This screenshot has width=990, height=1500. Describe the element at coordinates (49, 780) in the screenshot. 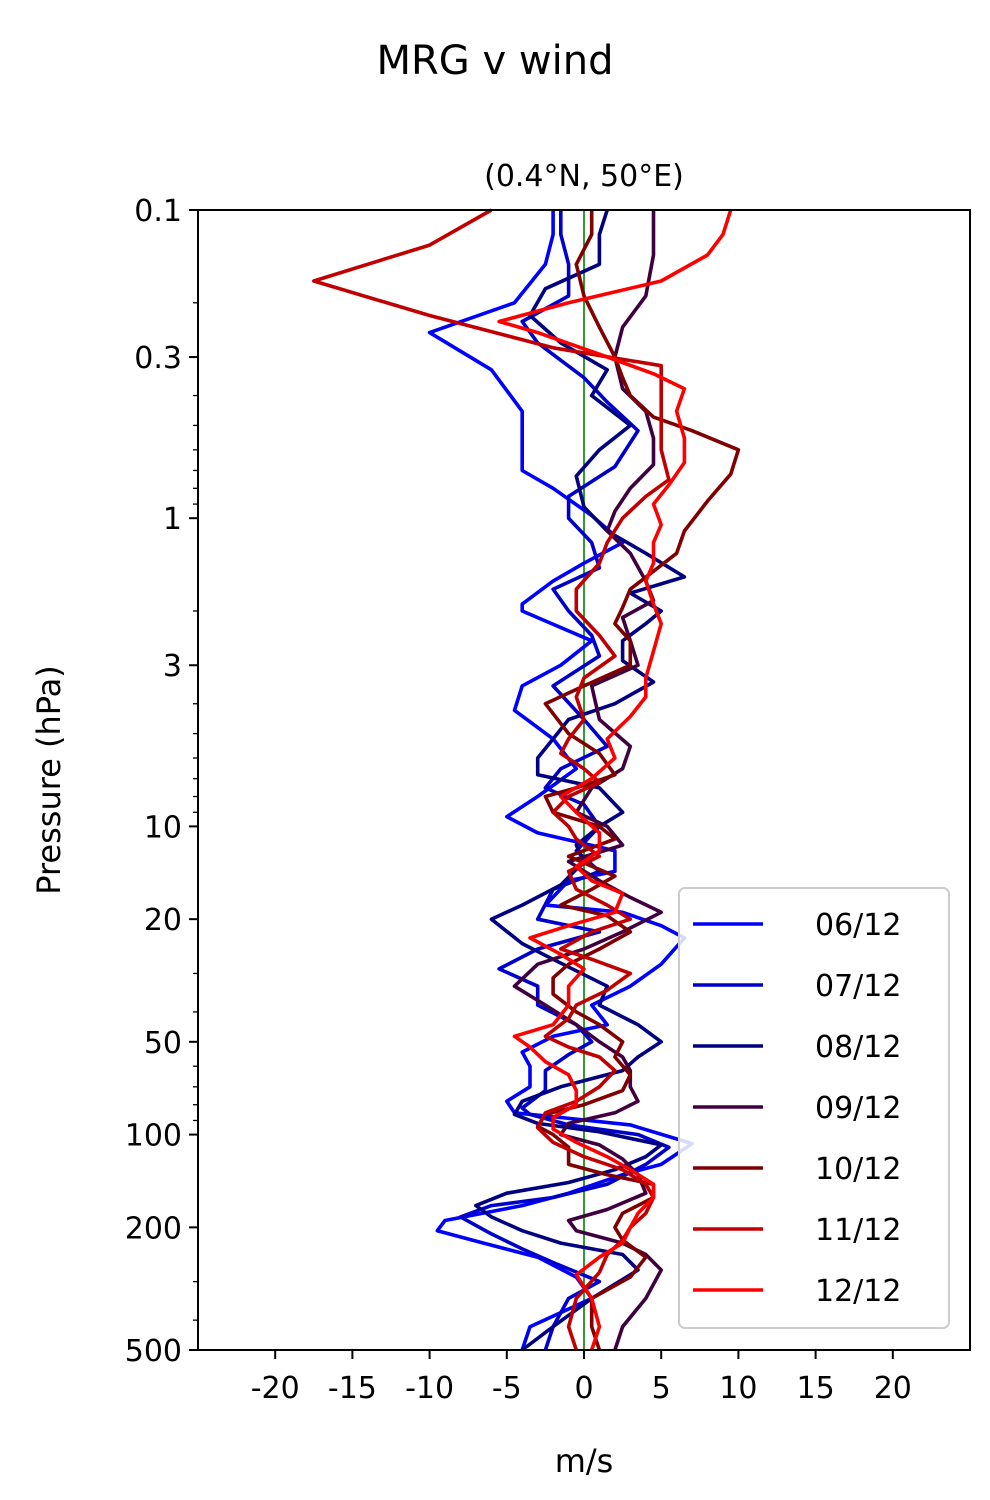

I see `y-axis-label: Pressure (hPa)` at that location.